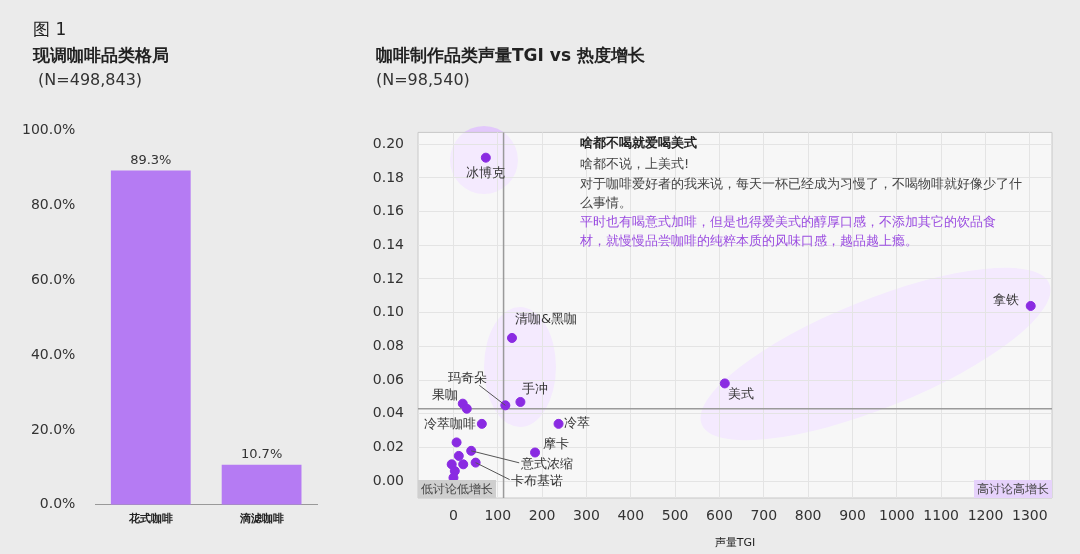 The image size is (1080, 554). Describe the element at coordinates (675, 515) in the screenshot. I see `x-tick-label: 500` at that location.